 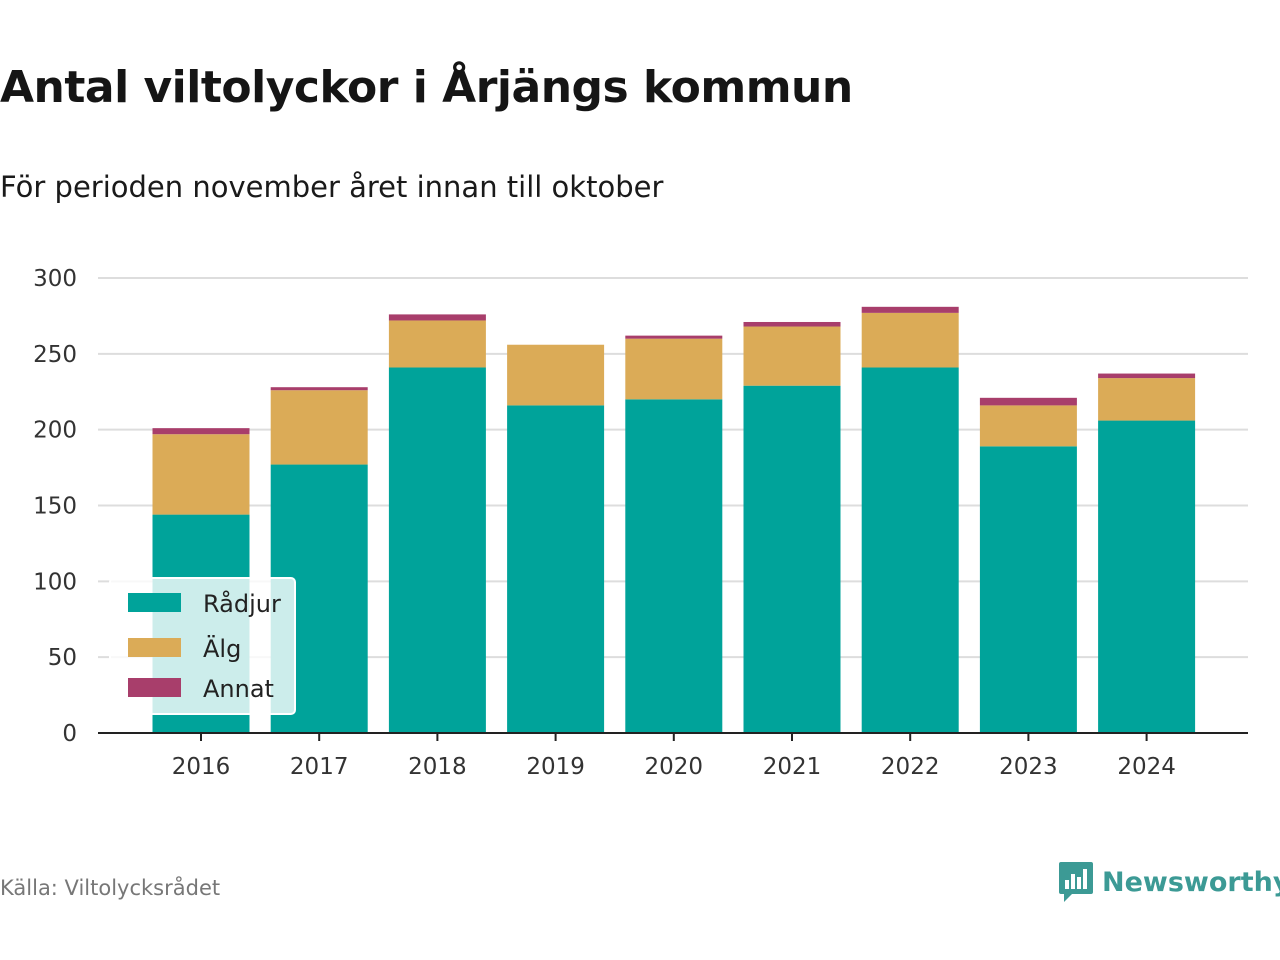 I want to click on legend-label: Rådjur, so click(x=242, y=603).